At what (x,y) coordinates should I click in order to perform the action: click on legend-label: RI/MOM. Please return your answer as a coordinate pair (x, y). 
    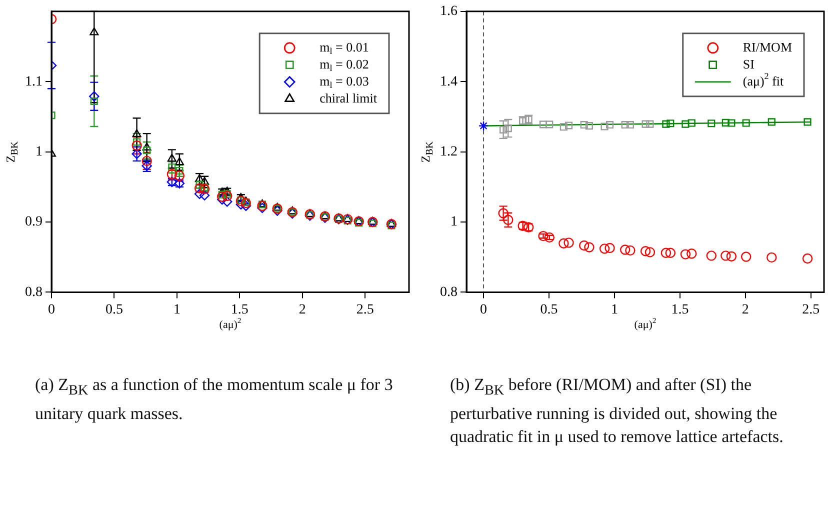
    Looking at the image, I should click on (767, 46).